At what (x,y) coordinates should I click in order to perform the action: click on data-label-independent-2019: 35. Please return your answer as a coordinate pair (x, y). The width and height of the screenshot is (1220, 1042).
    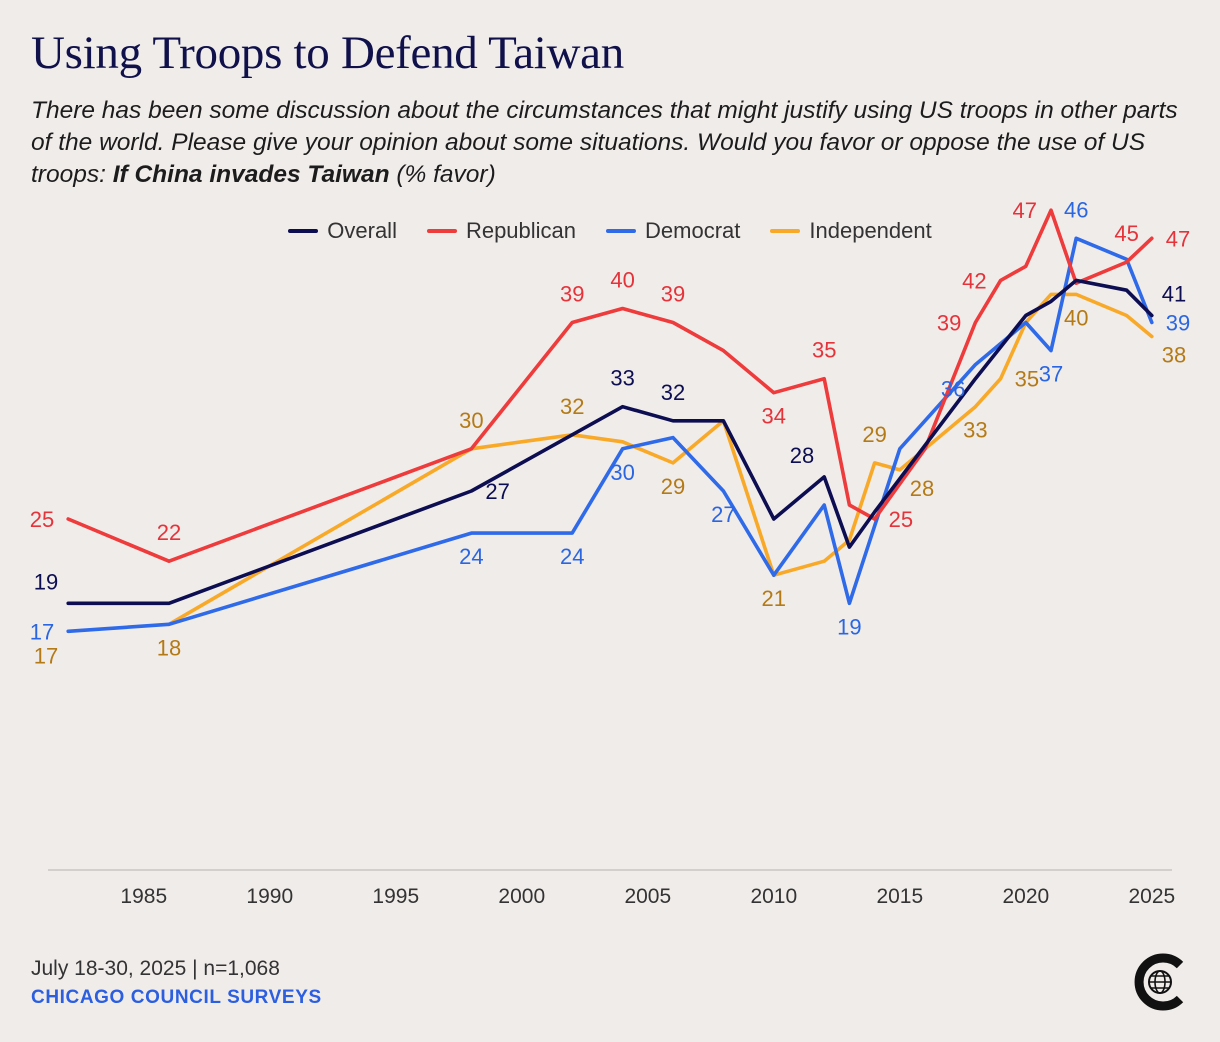
    Looking at the image, I should click on (1027, 379).